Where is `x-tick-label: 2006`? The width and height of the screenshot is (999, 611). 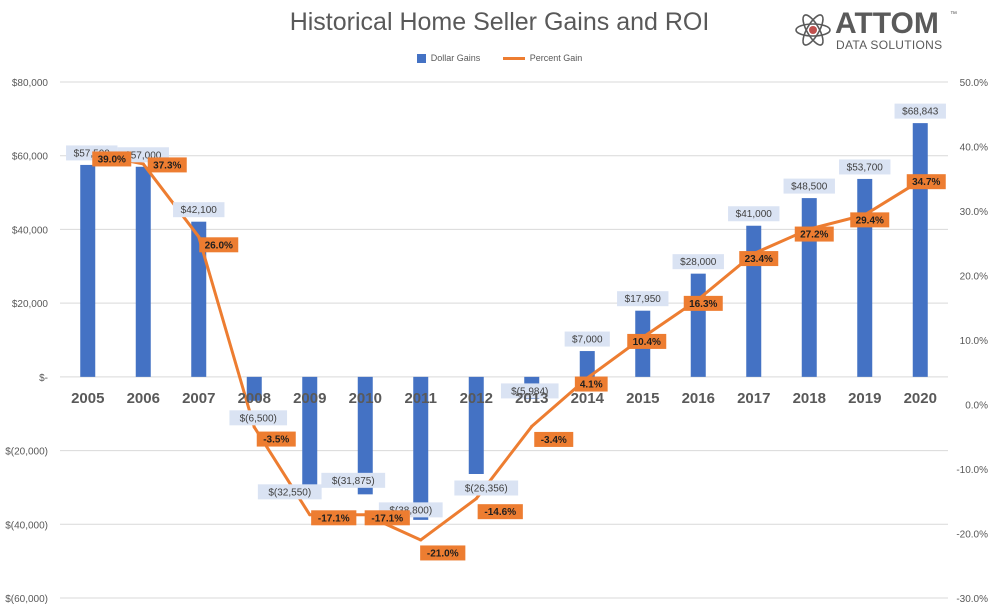
x-tick-label: 2006 is located at coordinates (143, 398).